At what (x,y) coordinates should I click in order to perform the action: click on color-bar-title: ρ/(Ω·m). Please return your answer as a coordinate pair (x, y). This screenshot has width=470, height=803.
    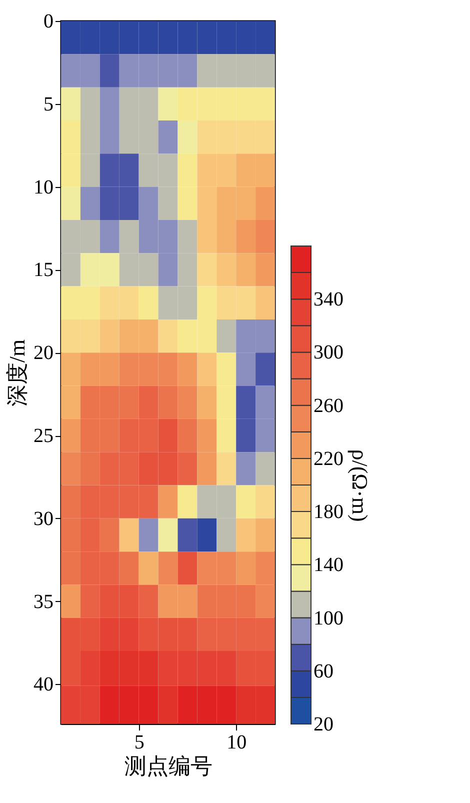
    Looking at the image, I should click on (360, 485).